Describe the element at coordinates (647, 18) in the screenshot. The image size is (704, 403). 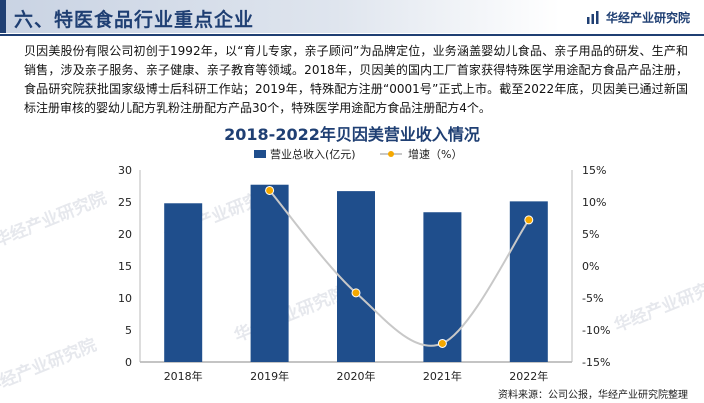
I see `brand-name: 华经产业研究院` at that location.